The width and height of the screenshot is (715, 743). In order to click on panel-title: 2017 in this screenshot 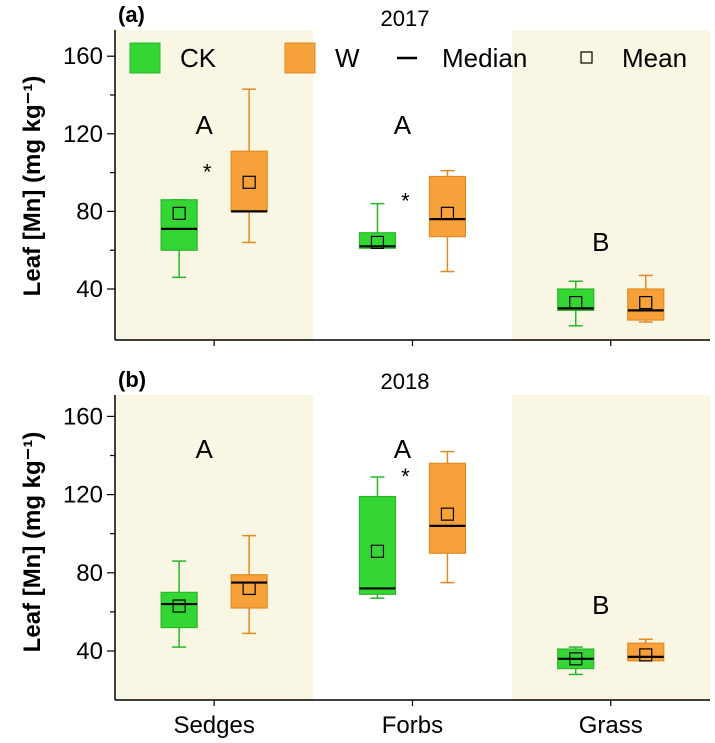, I will do `click(405, 18)`.